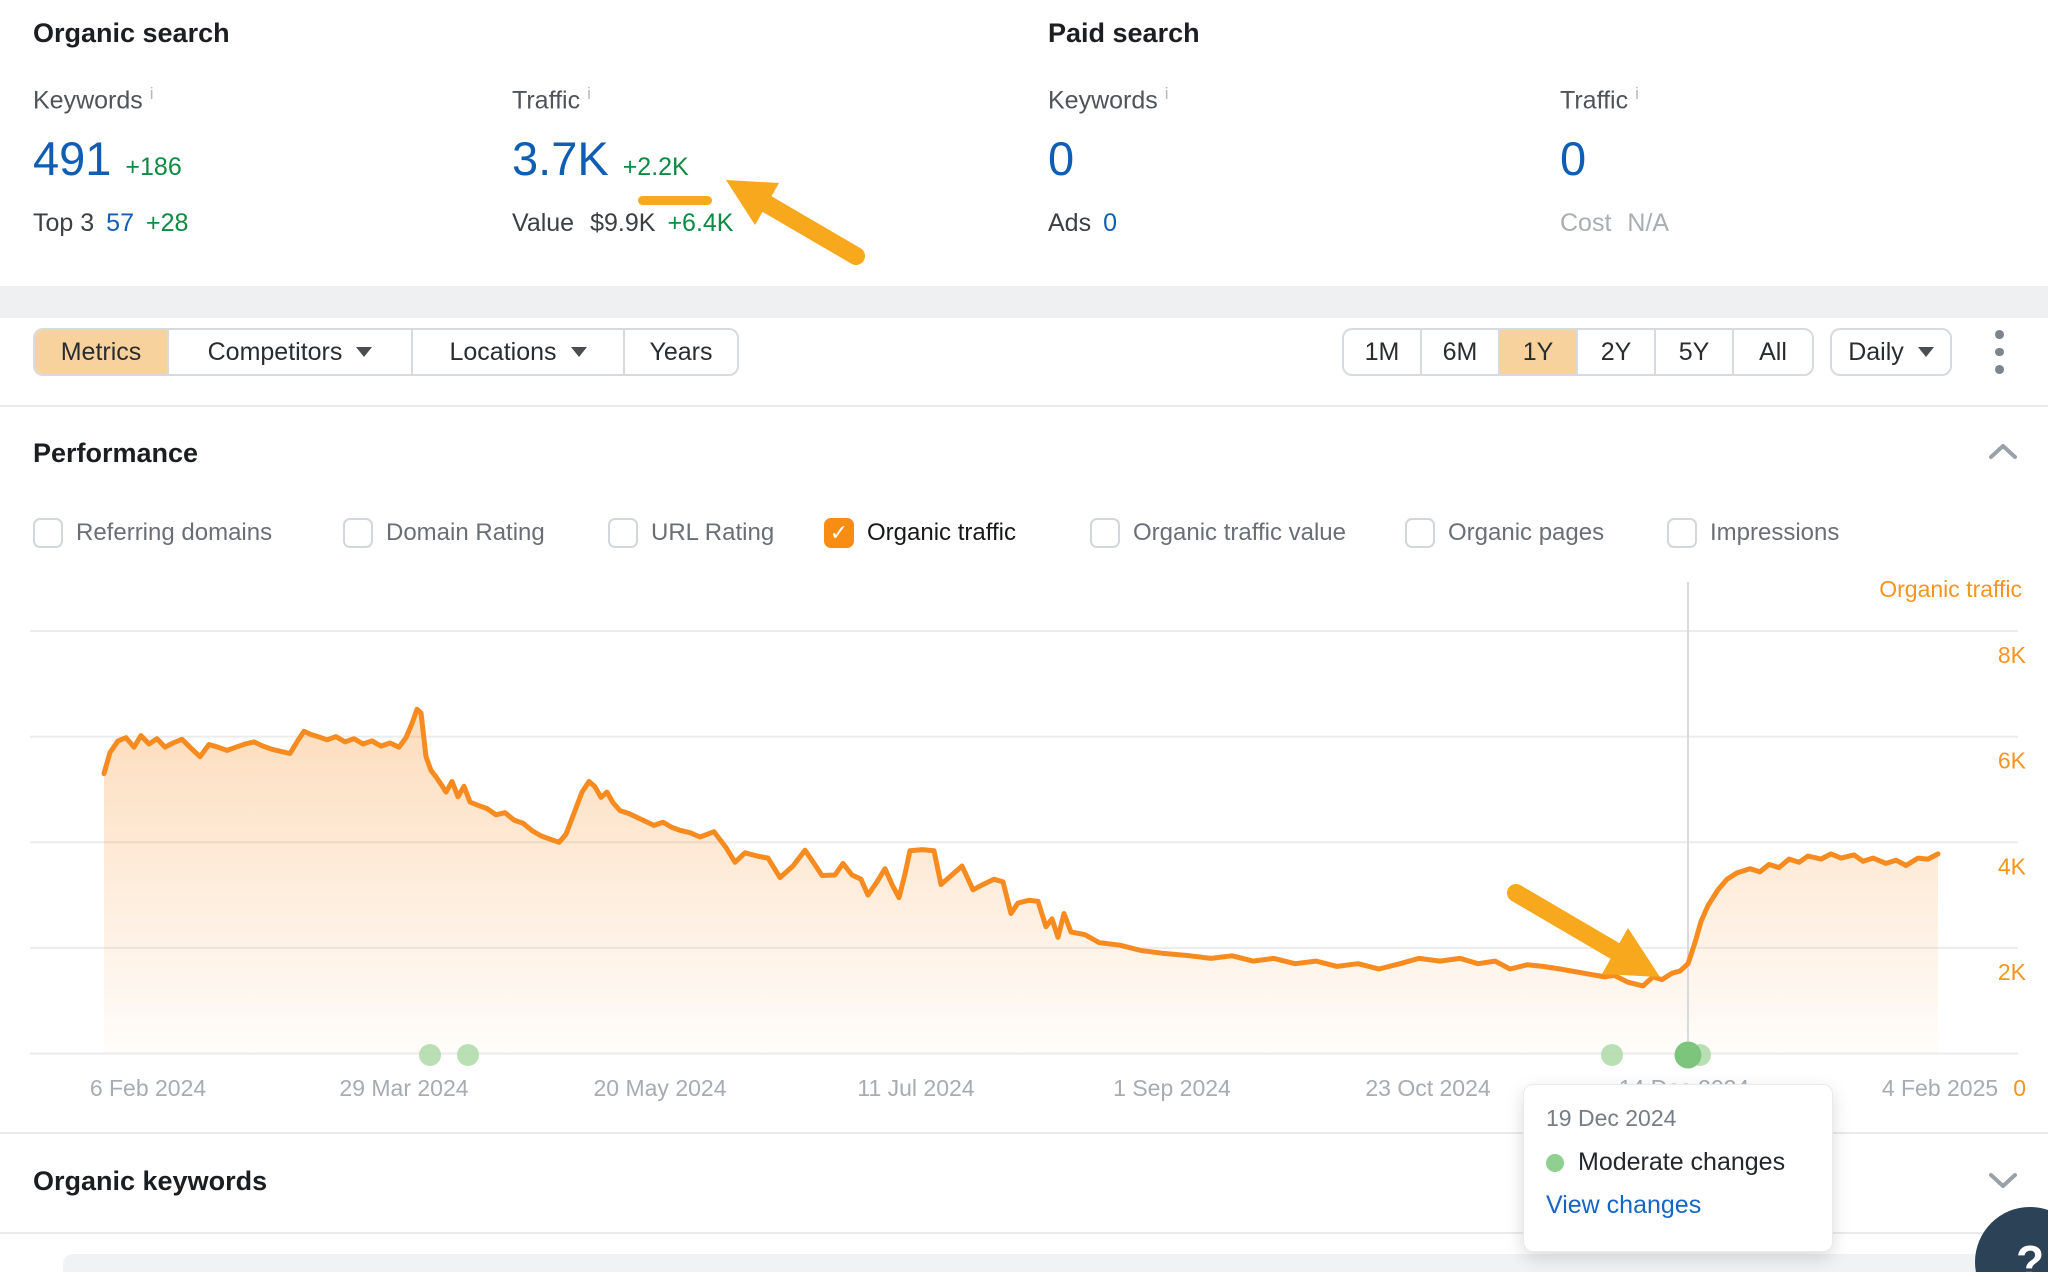 The image size is (2048, 1272). What do you see at coordinates (153, 167) in the screenshot?
I see `organic-keywords-delta: +186` at bounding box center [153, 167].